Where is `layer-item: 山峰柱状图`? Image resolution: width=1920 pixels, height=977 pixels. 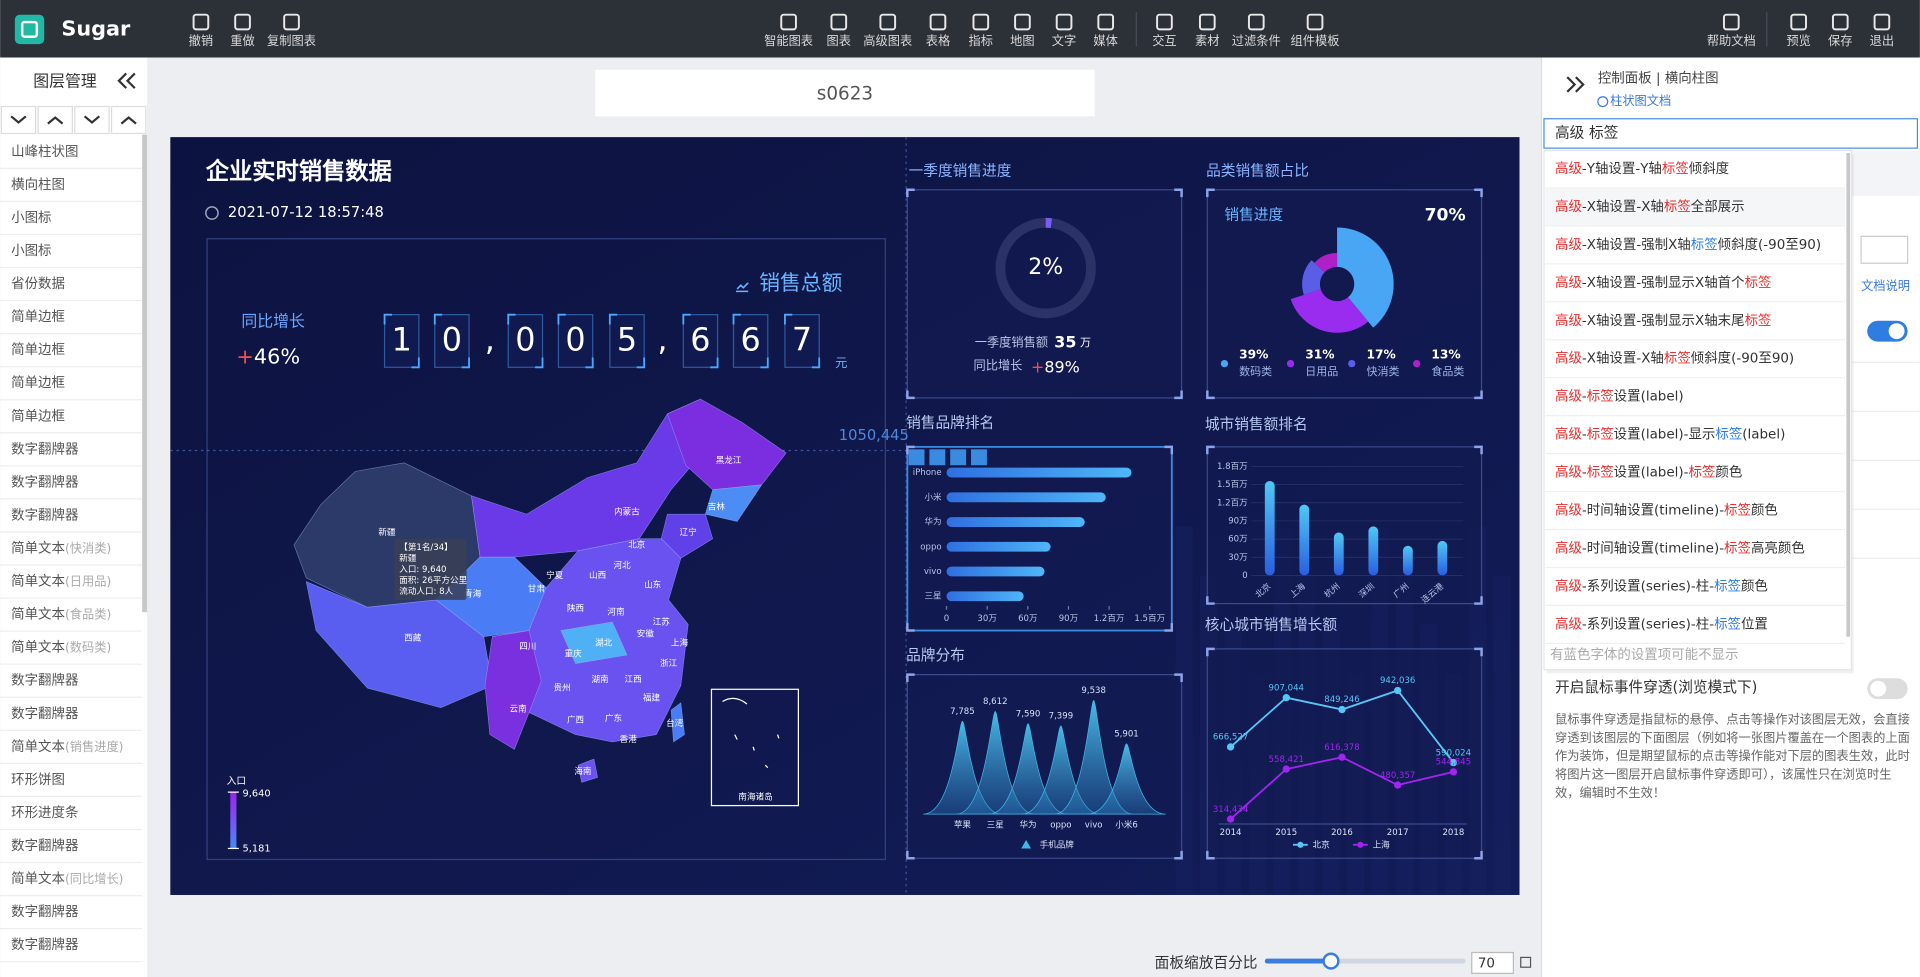 layer-item: 山峰柱状图 is located at coordinates (71, 156).